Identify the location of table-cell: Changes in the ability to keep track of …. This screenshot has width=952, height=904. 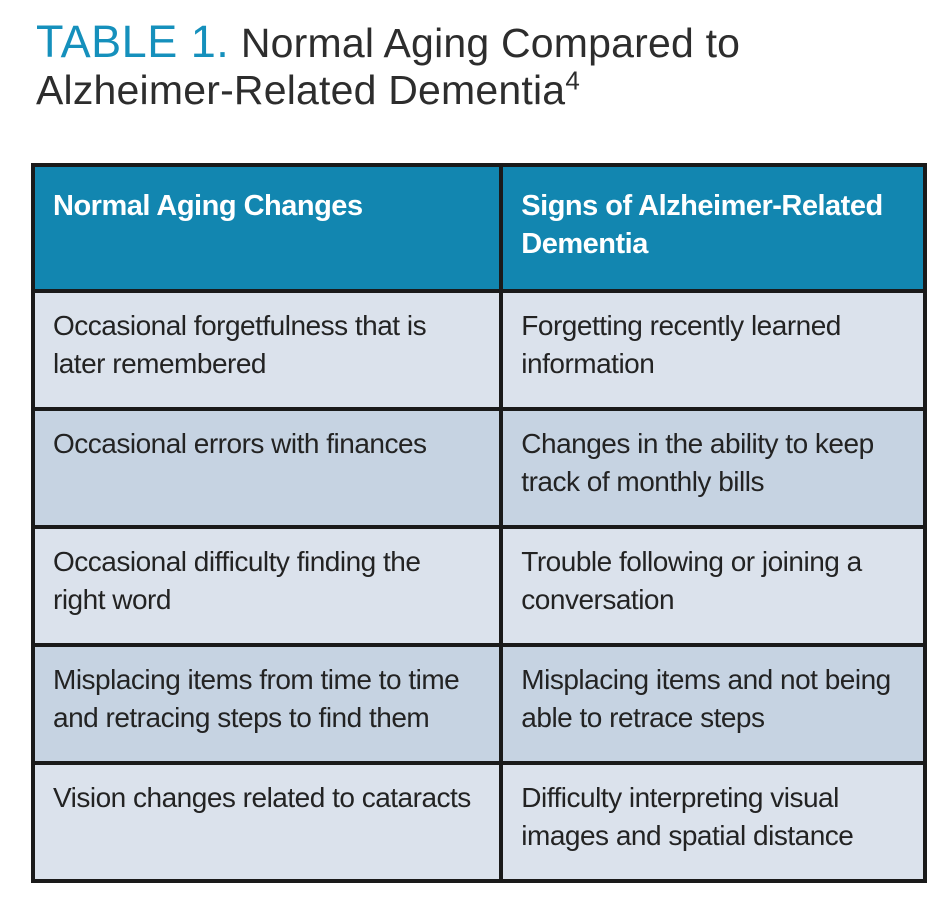
(713, 468).